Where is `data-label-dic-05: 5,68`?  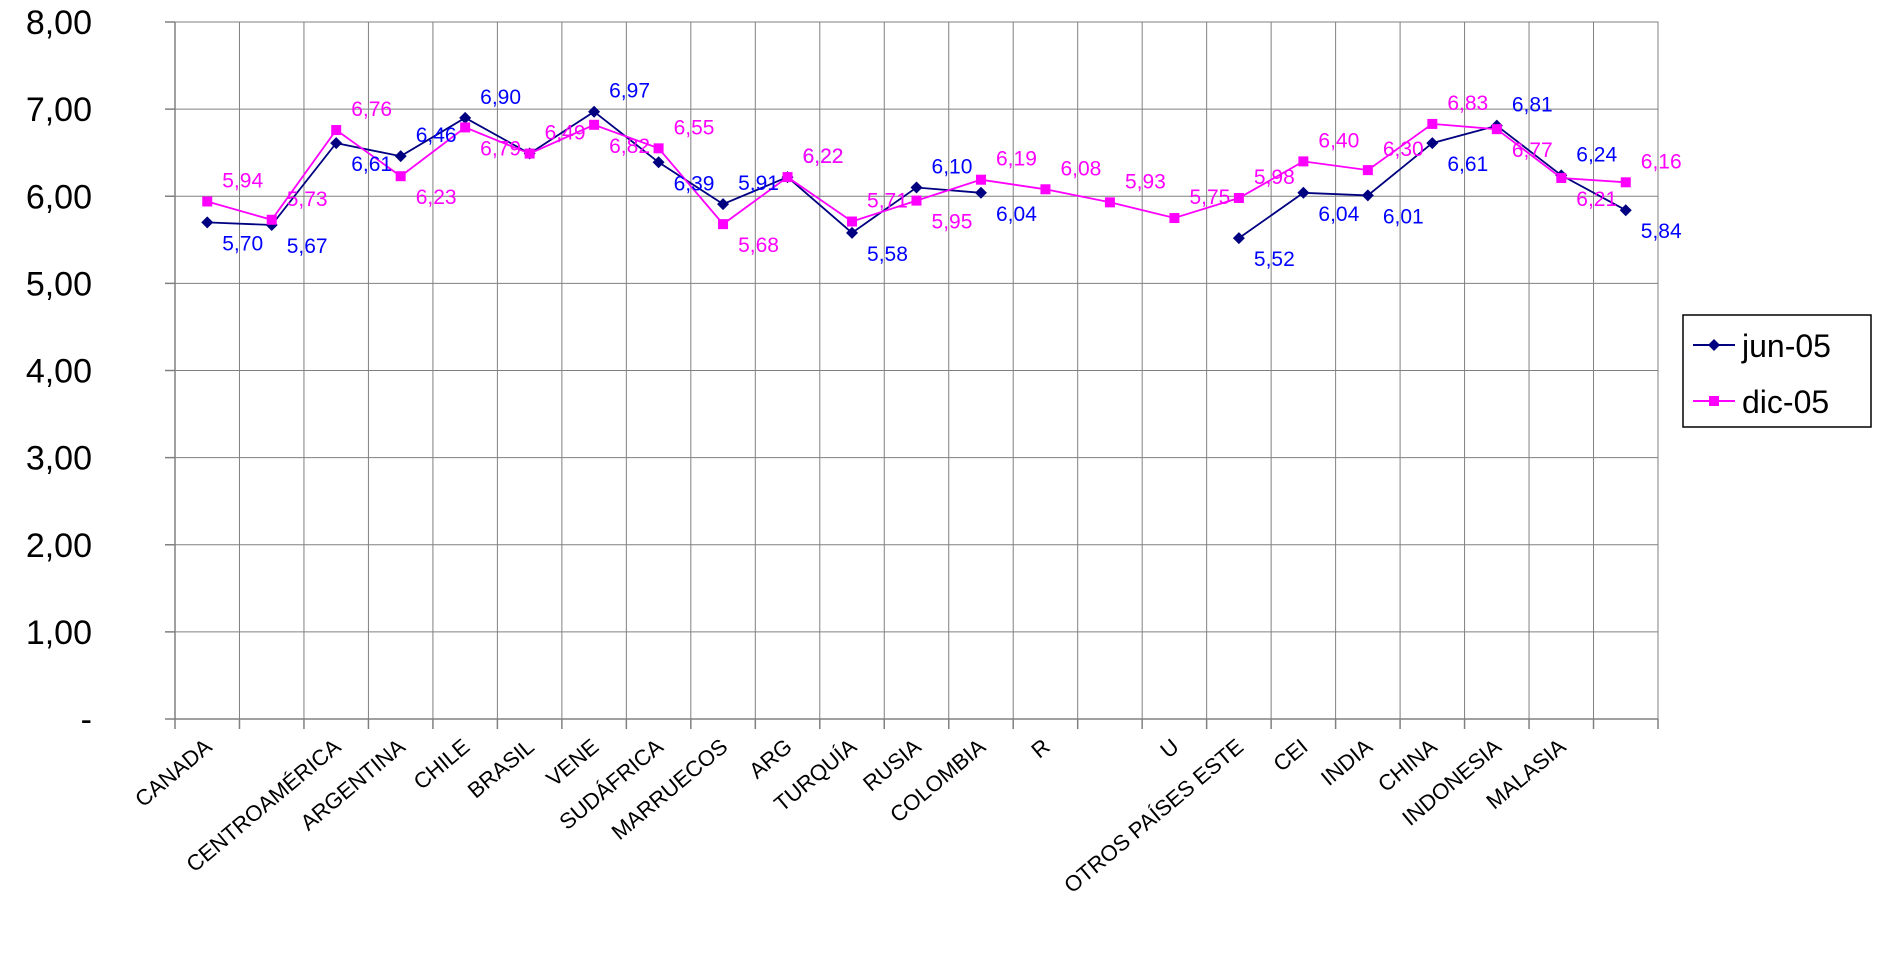
data-label-dic-05: 5,68 is located at coordinates (758, 245).